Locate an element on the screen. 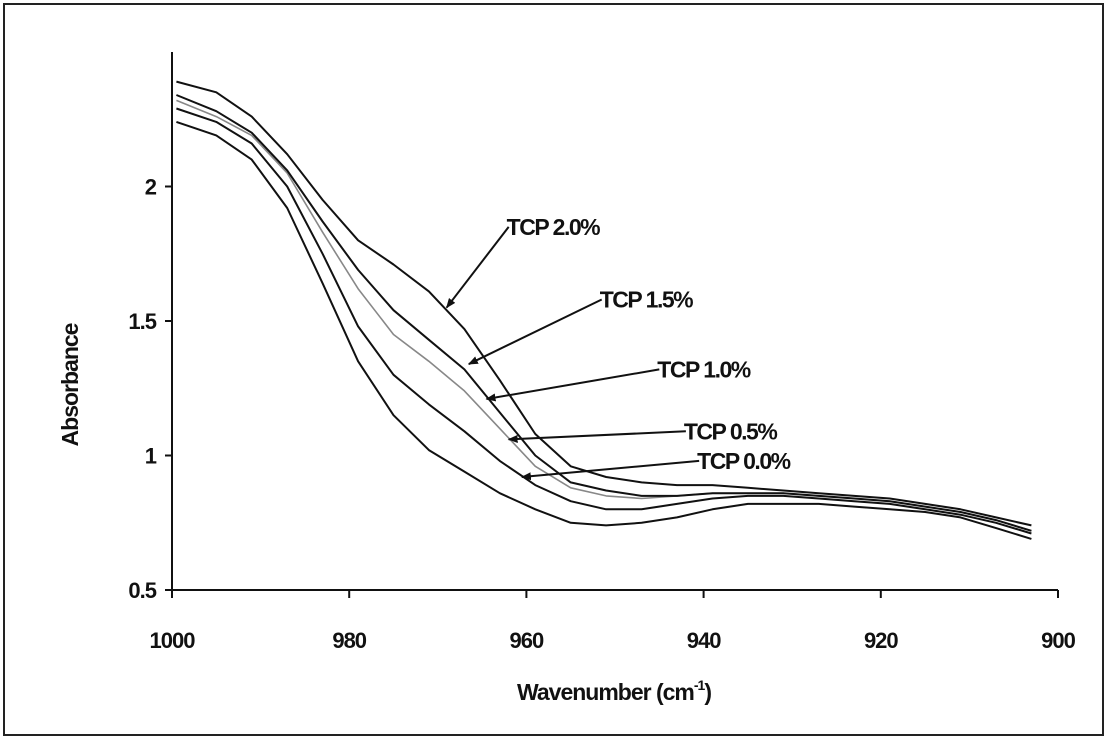 The image size is (1108, 744). x-axis-title-suffix: ) is located at coordinates (707, 692).